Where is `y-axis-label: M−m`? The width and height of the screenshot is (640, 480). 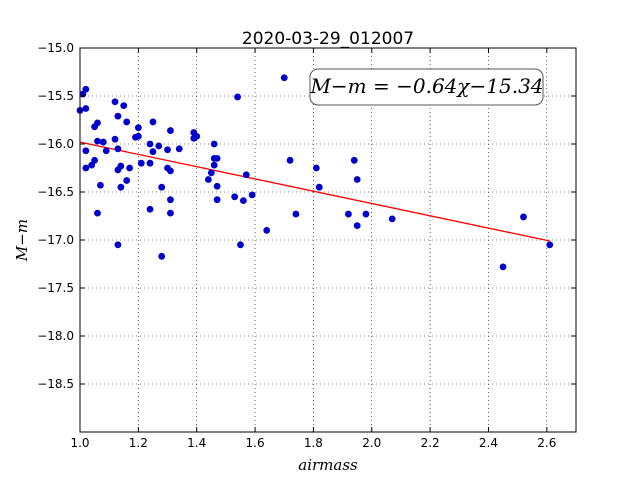 y-axis-label: M−m is located at coordinates (22, 240).